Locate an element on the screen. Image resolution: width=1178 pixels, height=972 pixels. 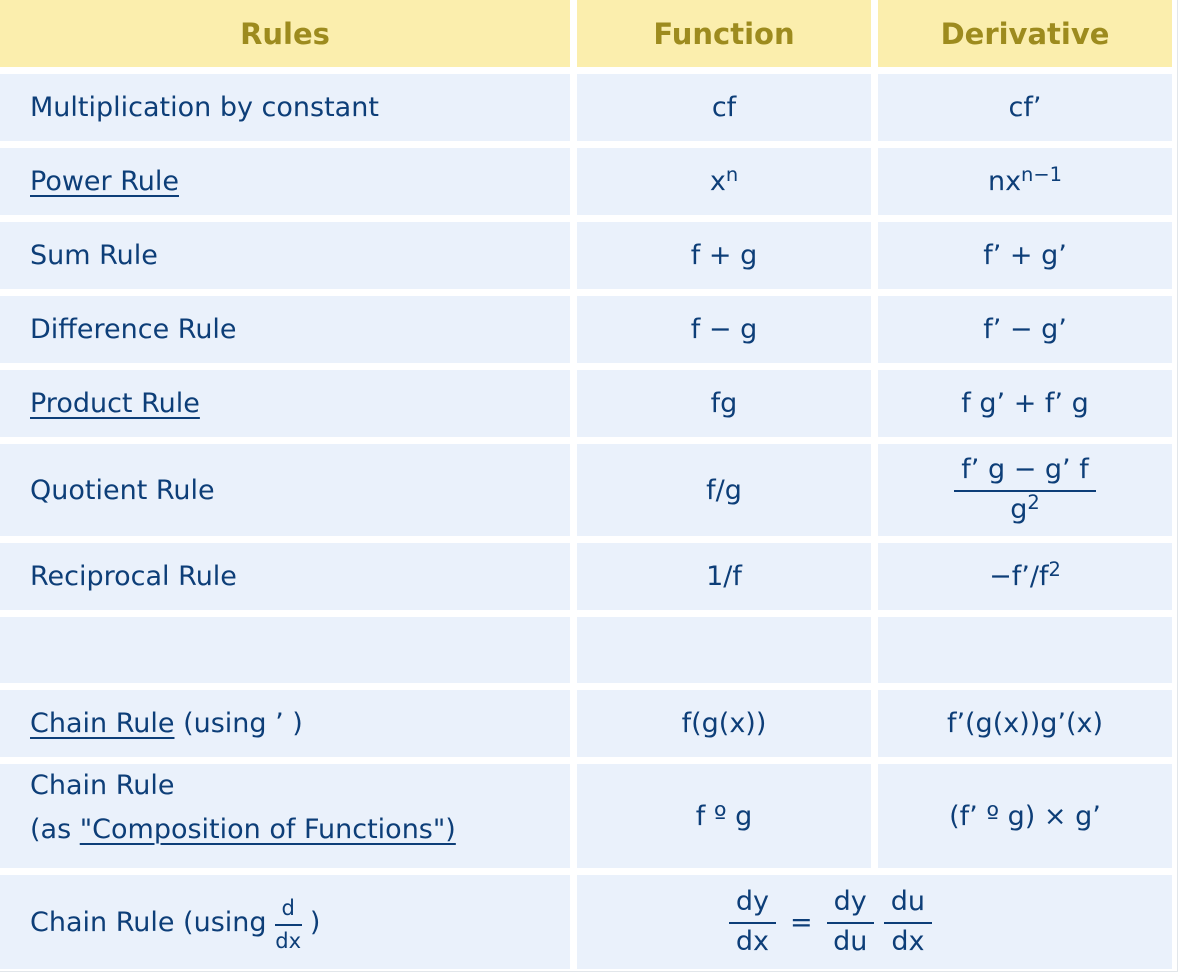
dy-over-du-fraction: dy du is located at coordinates (850, 922).